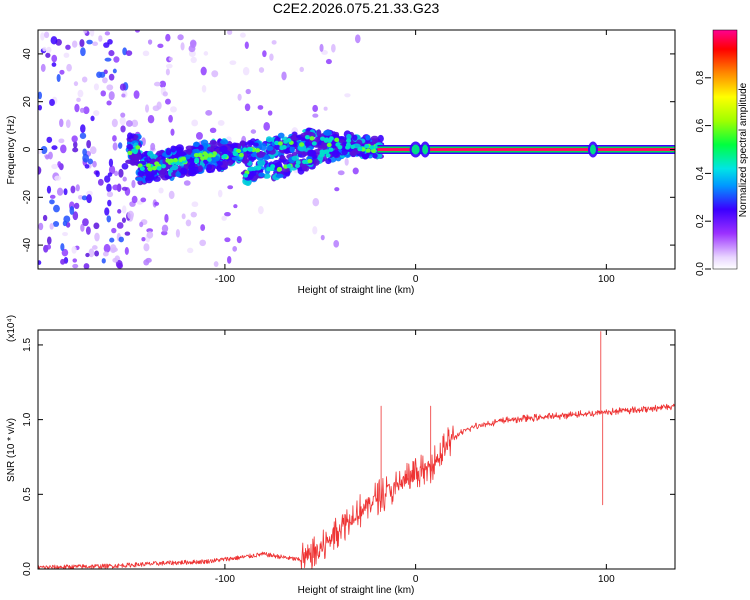 The image size is (750, 600). What do you see at coordinates (700, 125) in the screenshot?
I see `colorbar-tick-label: 0.6` at bounding box center [700, 125].